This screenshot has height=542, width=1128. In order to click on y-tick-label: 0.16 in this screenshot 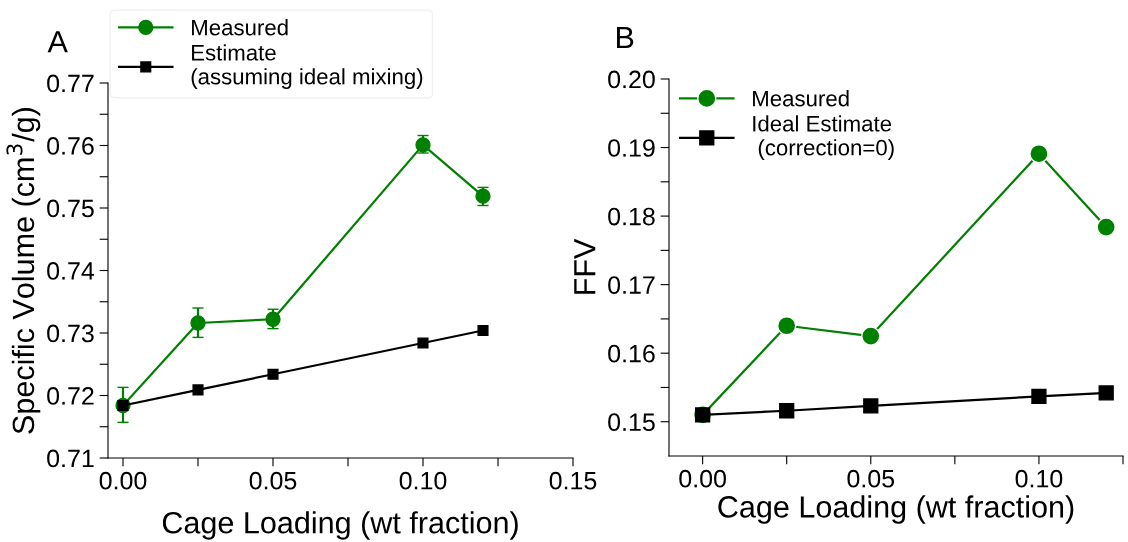, I will do `click(631, 353)`.